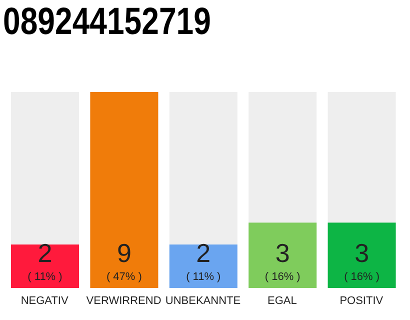 The image size is (410, 320). I want to click on x-tick-label: VERWIRREND, so click(124, 300).